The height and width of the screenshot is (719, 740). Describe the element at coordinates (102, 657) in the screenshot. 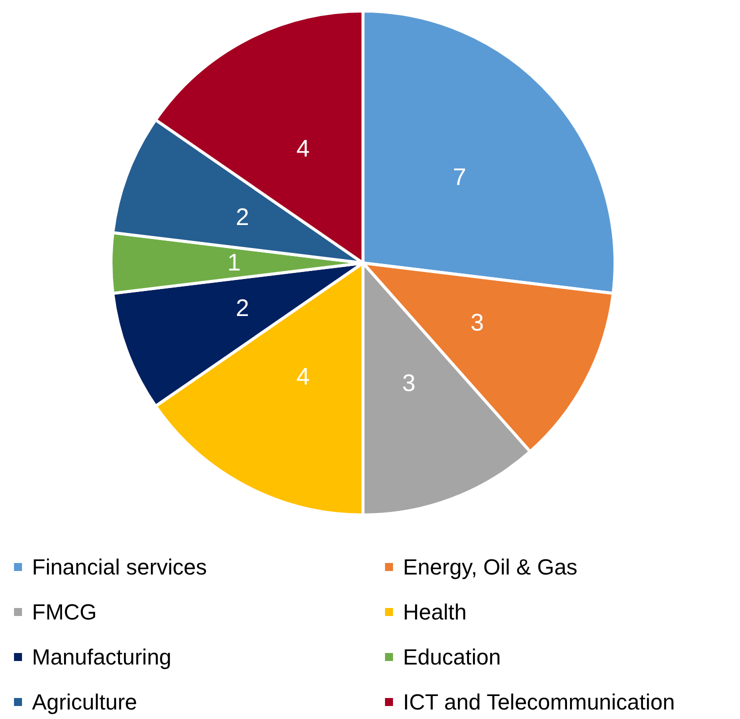

I see `legend-label: Manufacturing` at that location.